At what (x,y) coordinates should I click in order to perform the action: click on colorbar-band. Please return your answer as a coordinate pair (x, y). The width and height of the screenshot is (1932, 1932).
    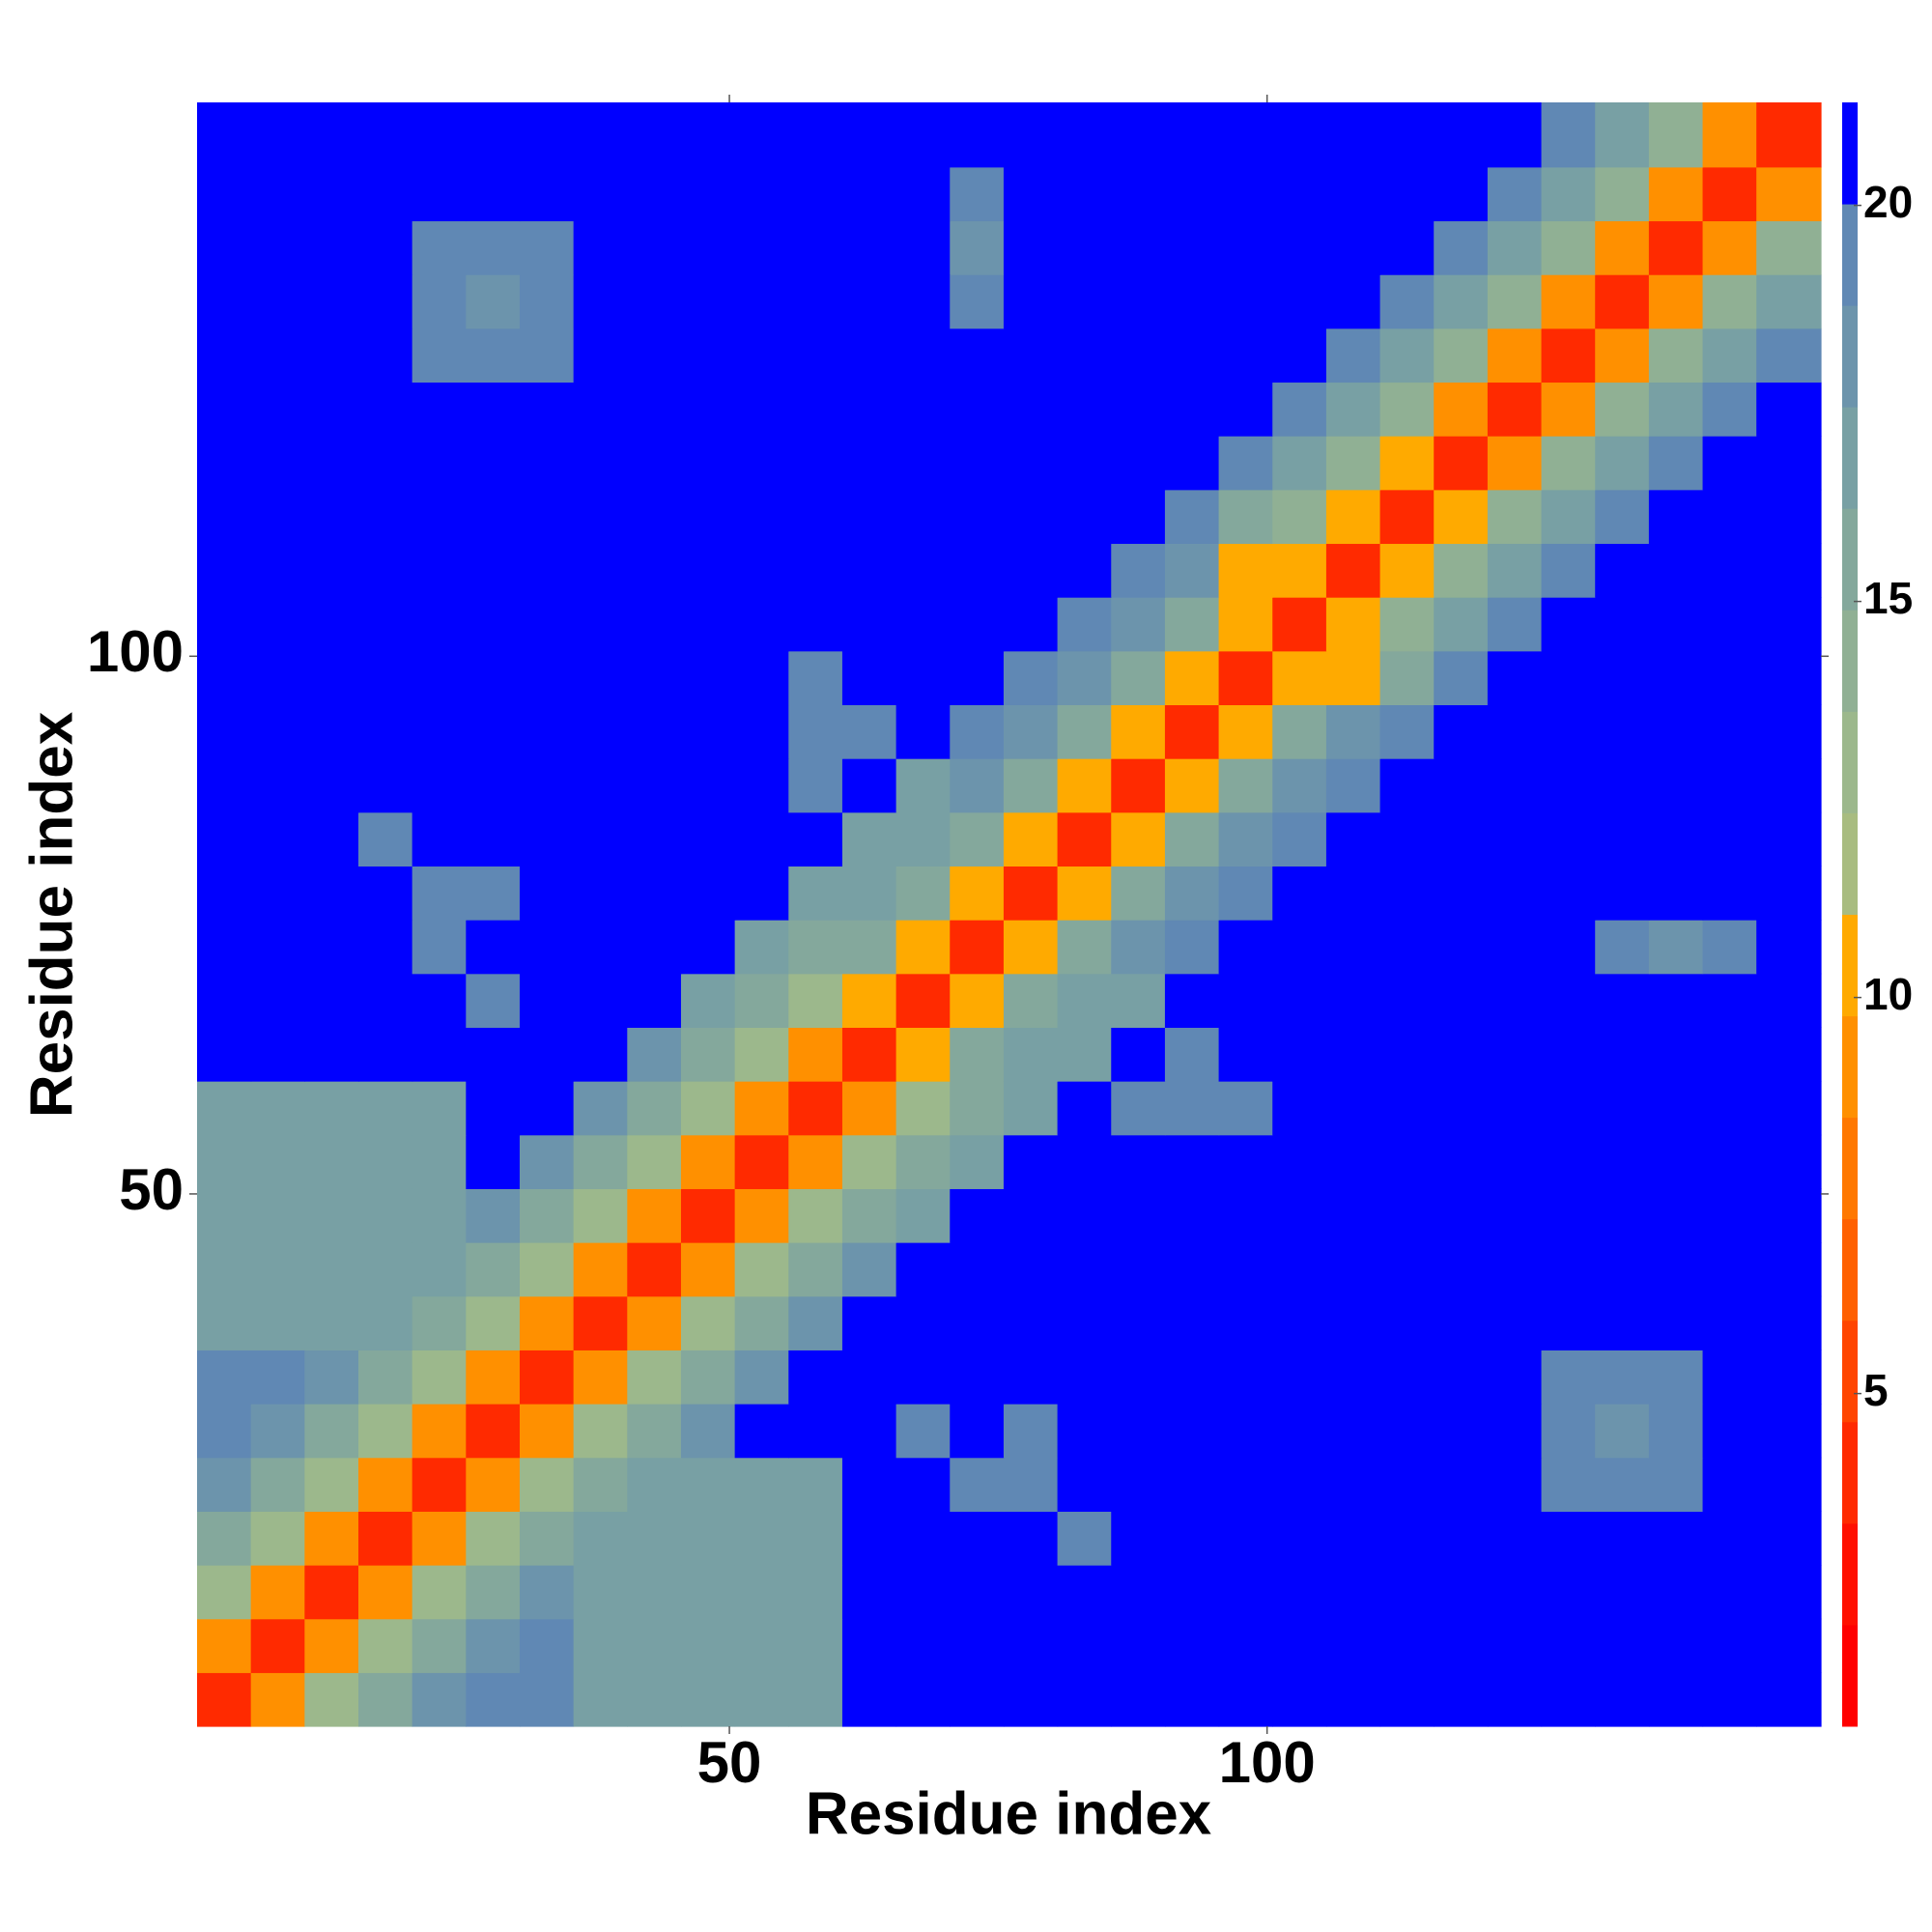
    Looking at the image, I should click on (1850, 1371).